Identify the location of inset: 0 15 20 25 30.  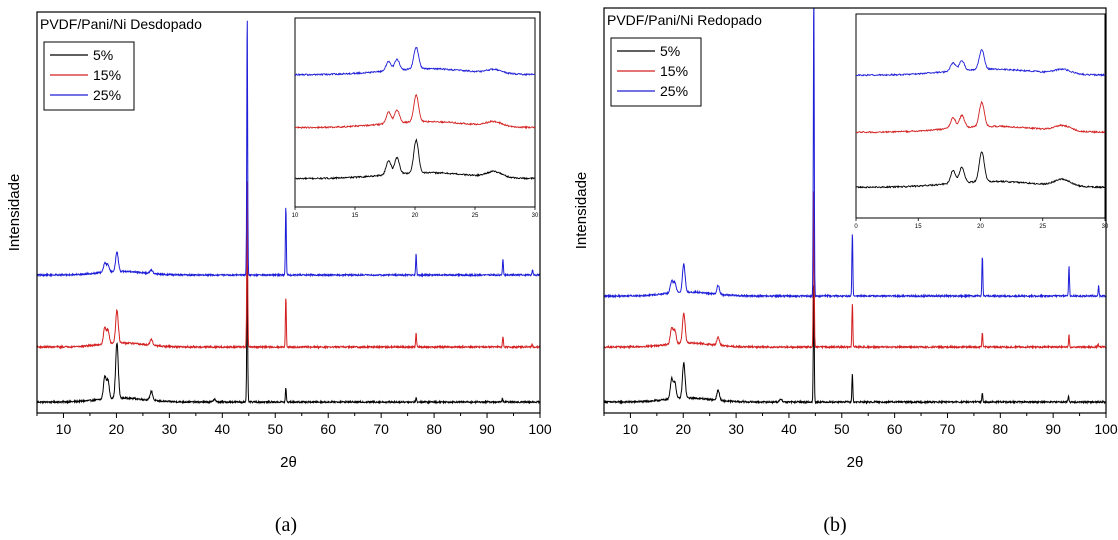
(981, 121).